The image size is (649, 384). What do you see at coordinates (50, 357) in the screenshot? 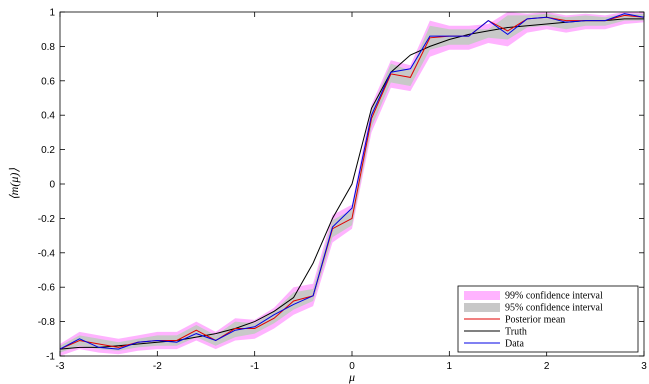
I see `y-tick-label: -1` at bounding box center [50, 357].